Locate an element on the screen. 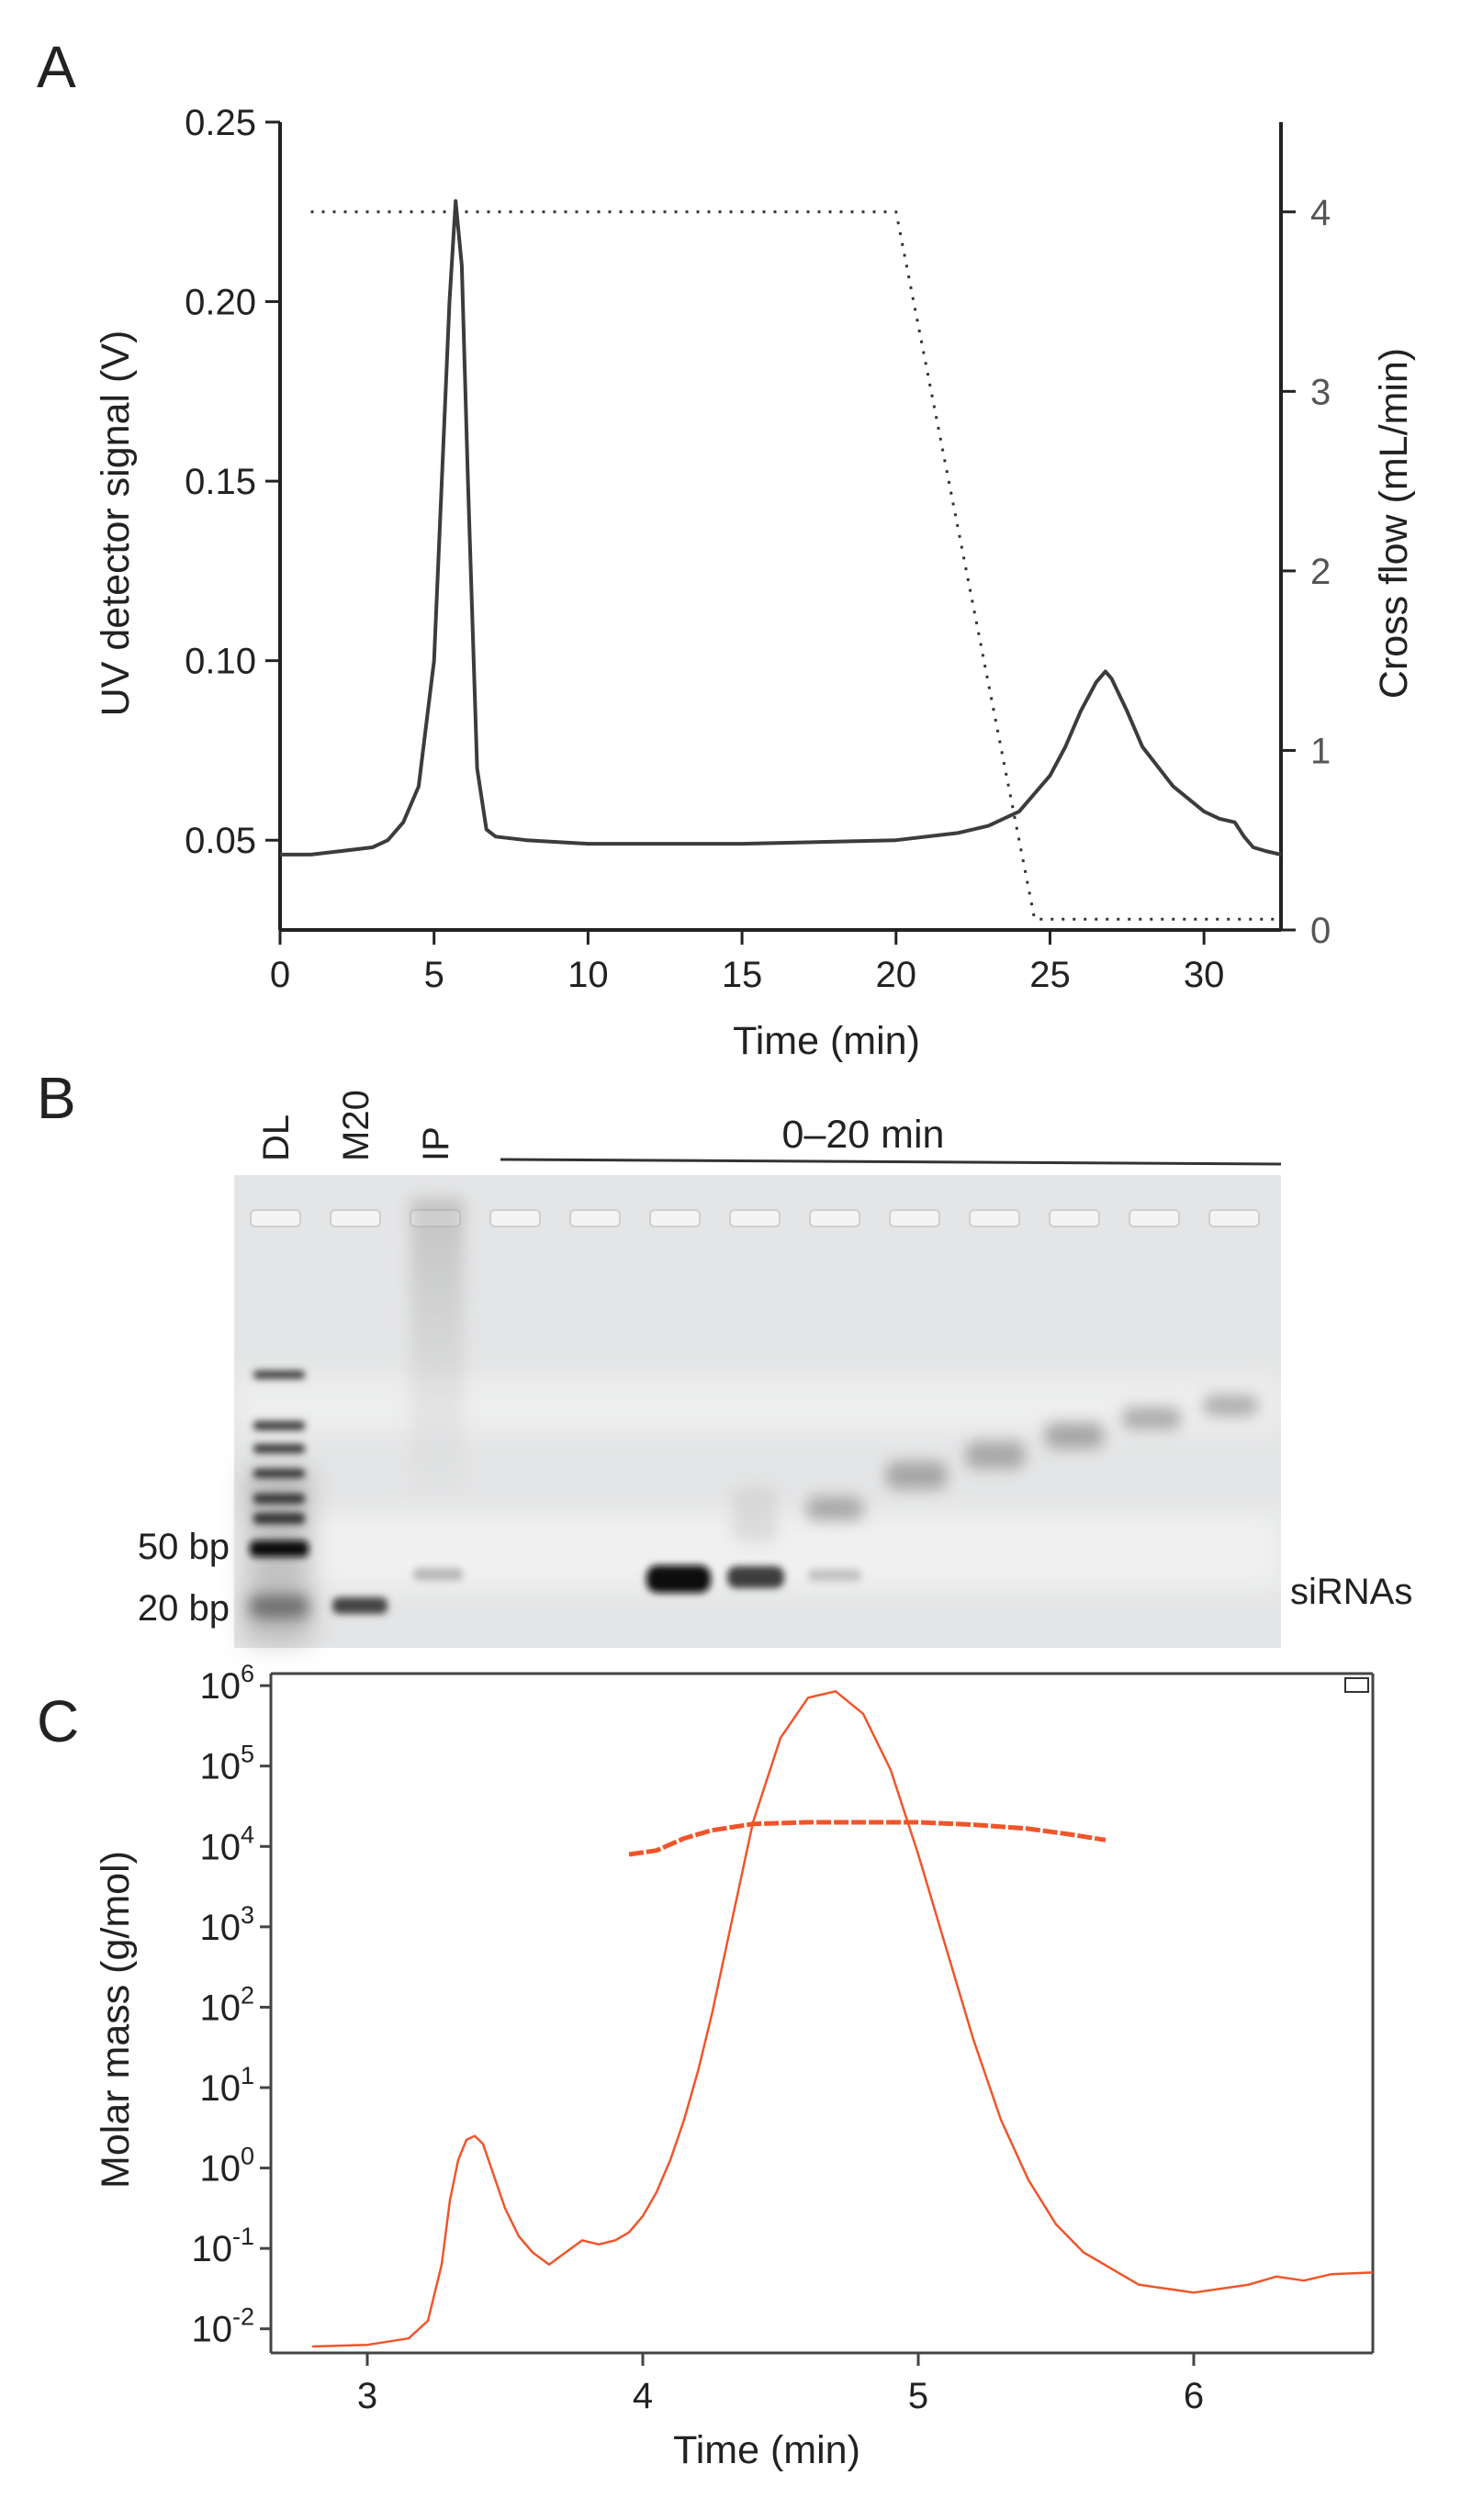 The width and height of the screenshot is (1483, 2520). panel-c-y-tick-label: 10⁶ is located at coordinates (227, 1683).